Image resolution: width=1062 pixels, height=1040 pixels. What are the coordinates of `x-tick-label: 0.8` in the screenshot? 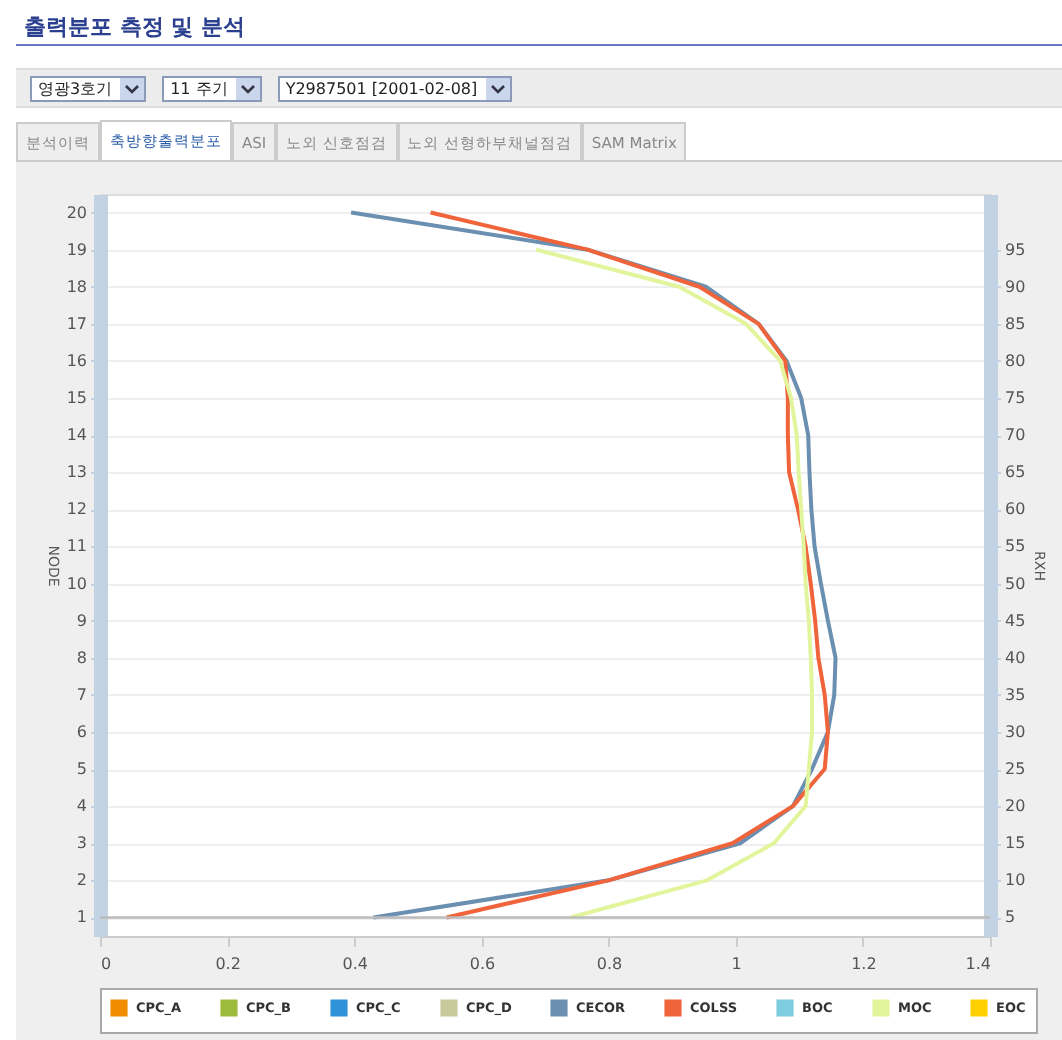 It's located at (609, 964).